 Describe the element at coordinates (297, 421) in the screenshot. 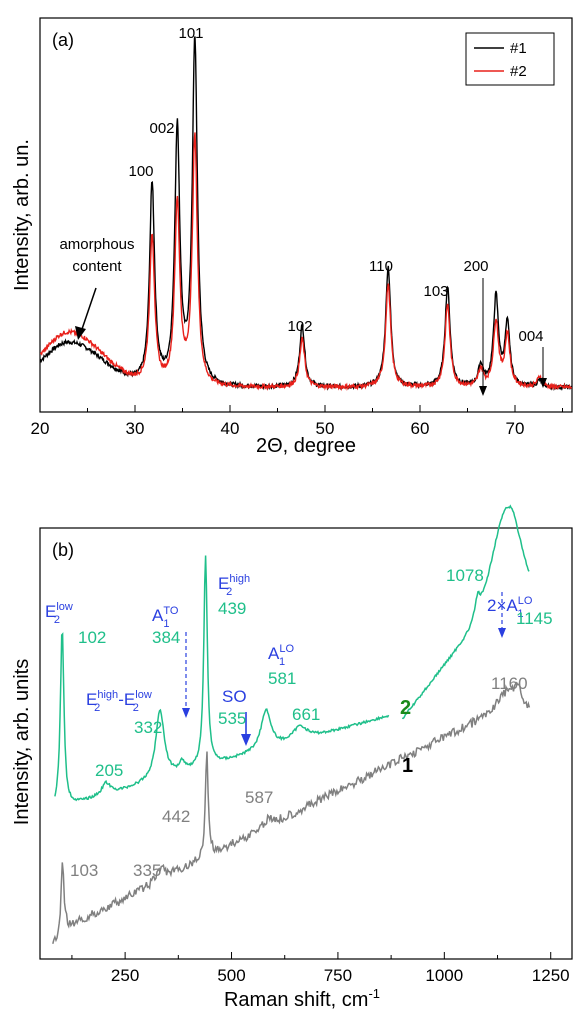

I see `panel-a-xticks: 20 30 40 50 60 70` at that location.